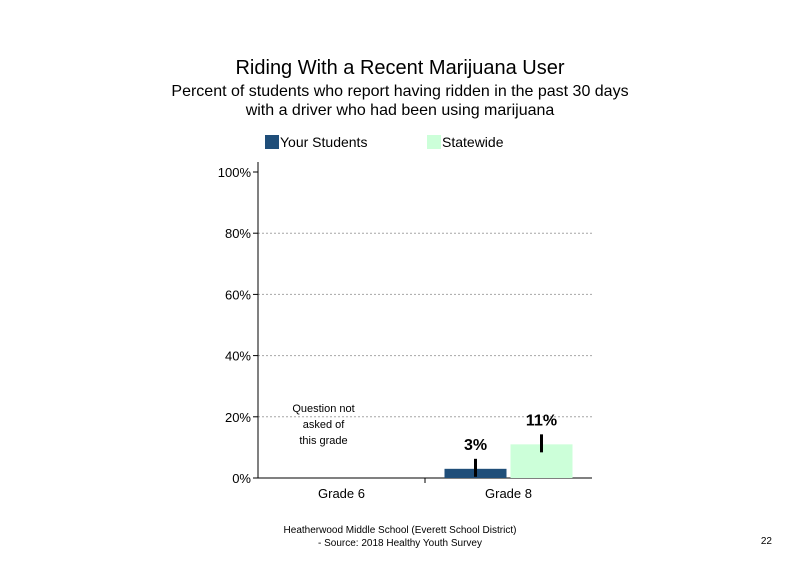  Describe the element at coordinates (323, 441) in the screenshot. I see `grade-6-note: this grade` at that location.